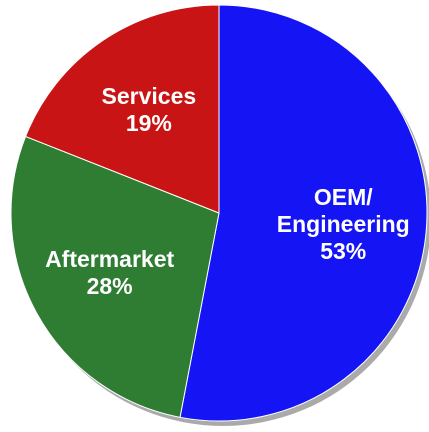 Image resolution: width=429 pixels, height=432 pixels. What do you see at coordinates (110, 259) in the screenshot?
I see `slice-name: Aftermarket` at bounding box center [110, 259].